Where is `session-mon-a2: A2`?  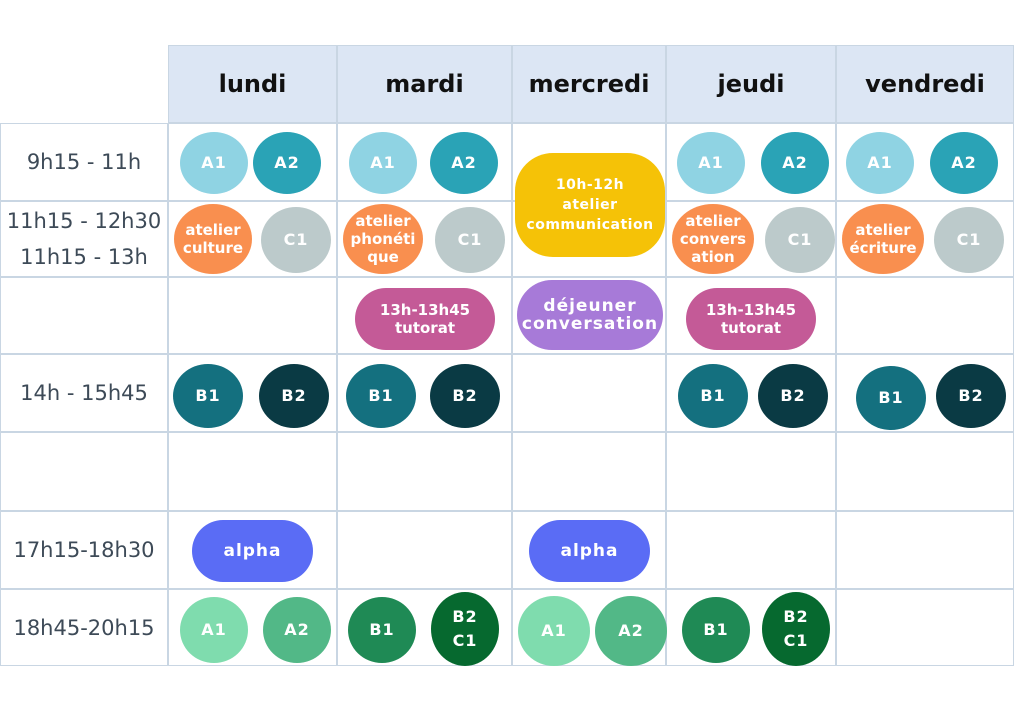
session-mon-a2: A2 is located at coordinates (287, 163).